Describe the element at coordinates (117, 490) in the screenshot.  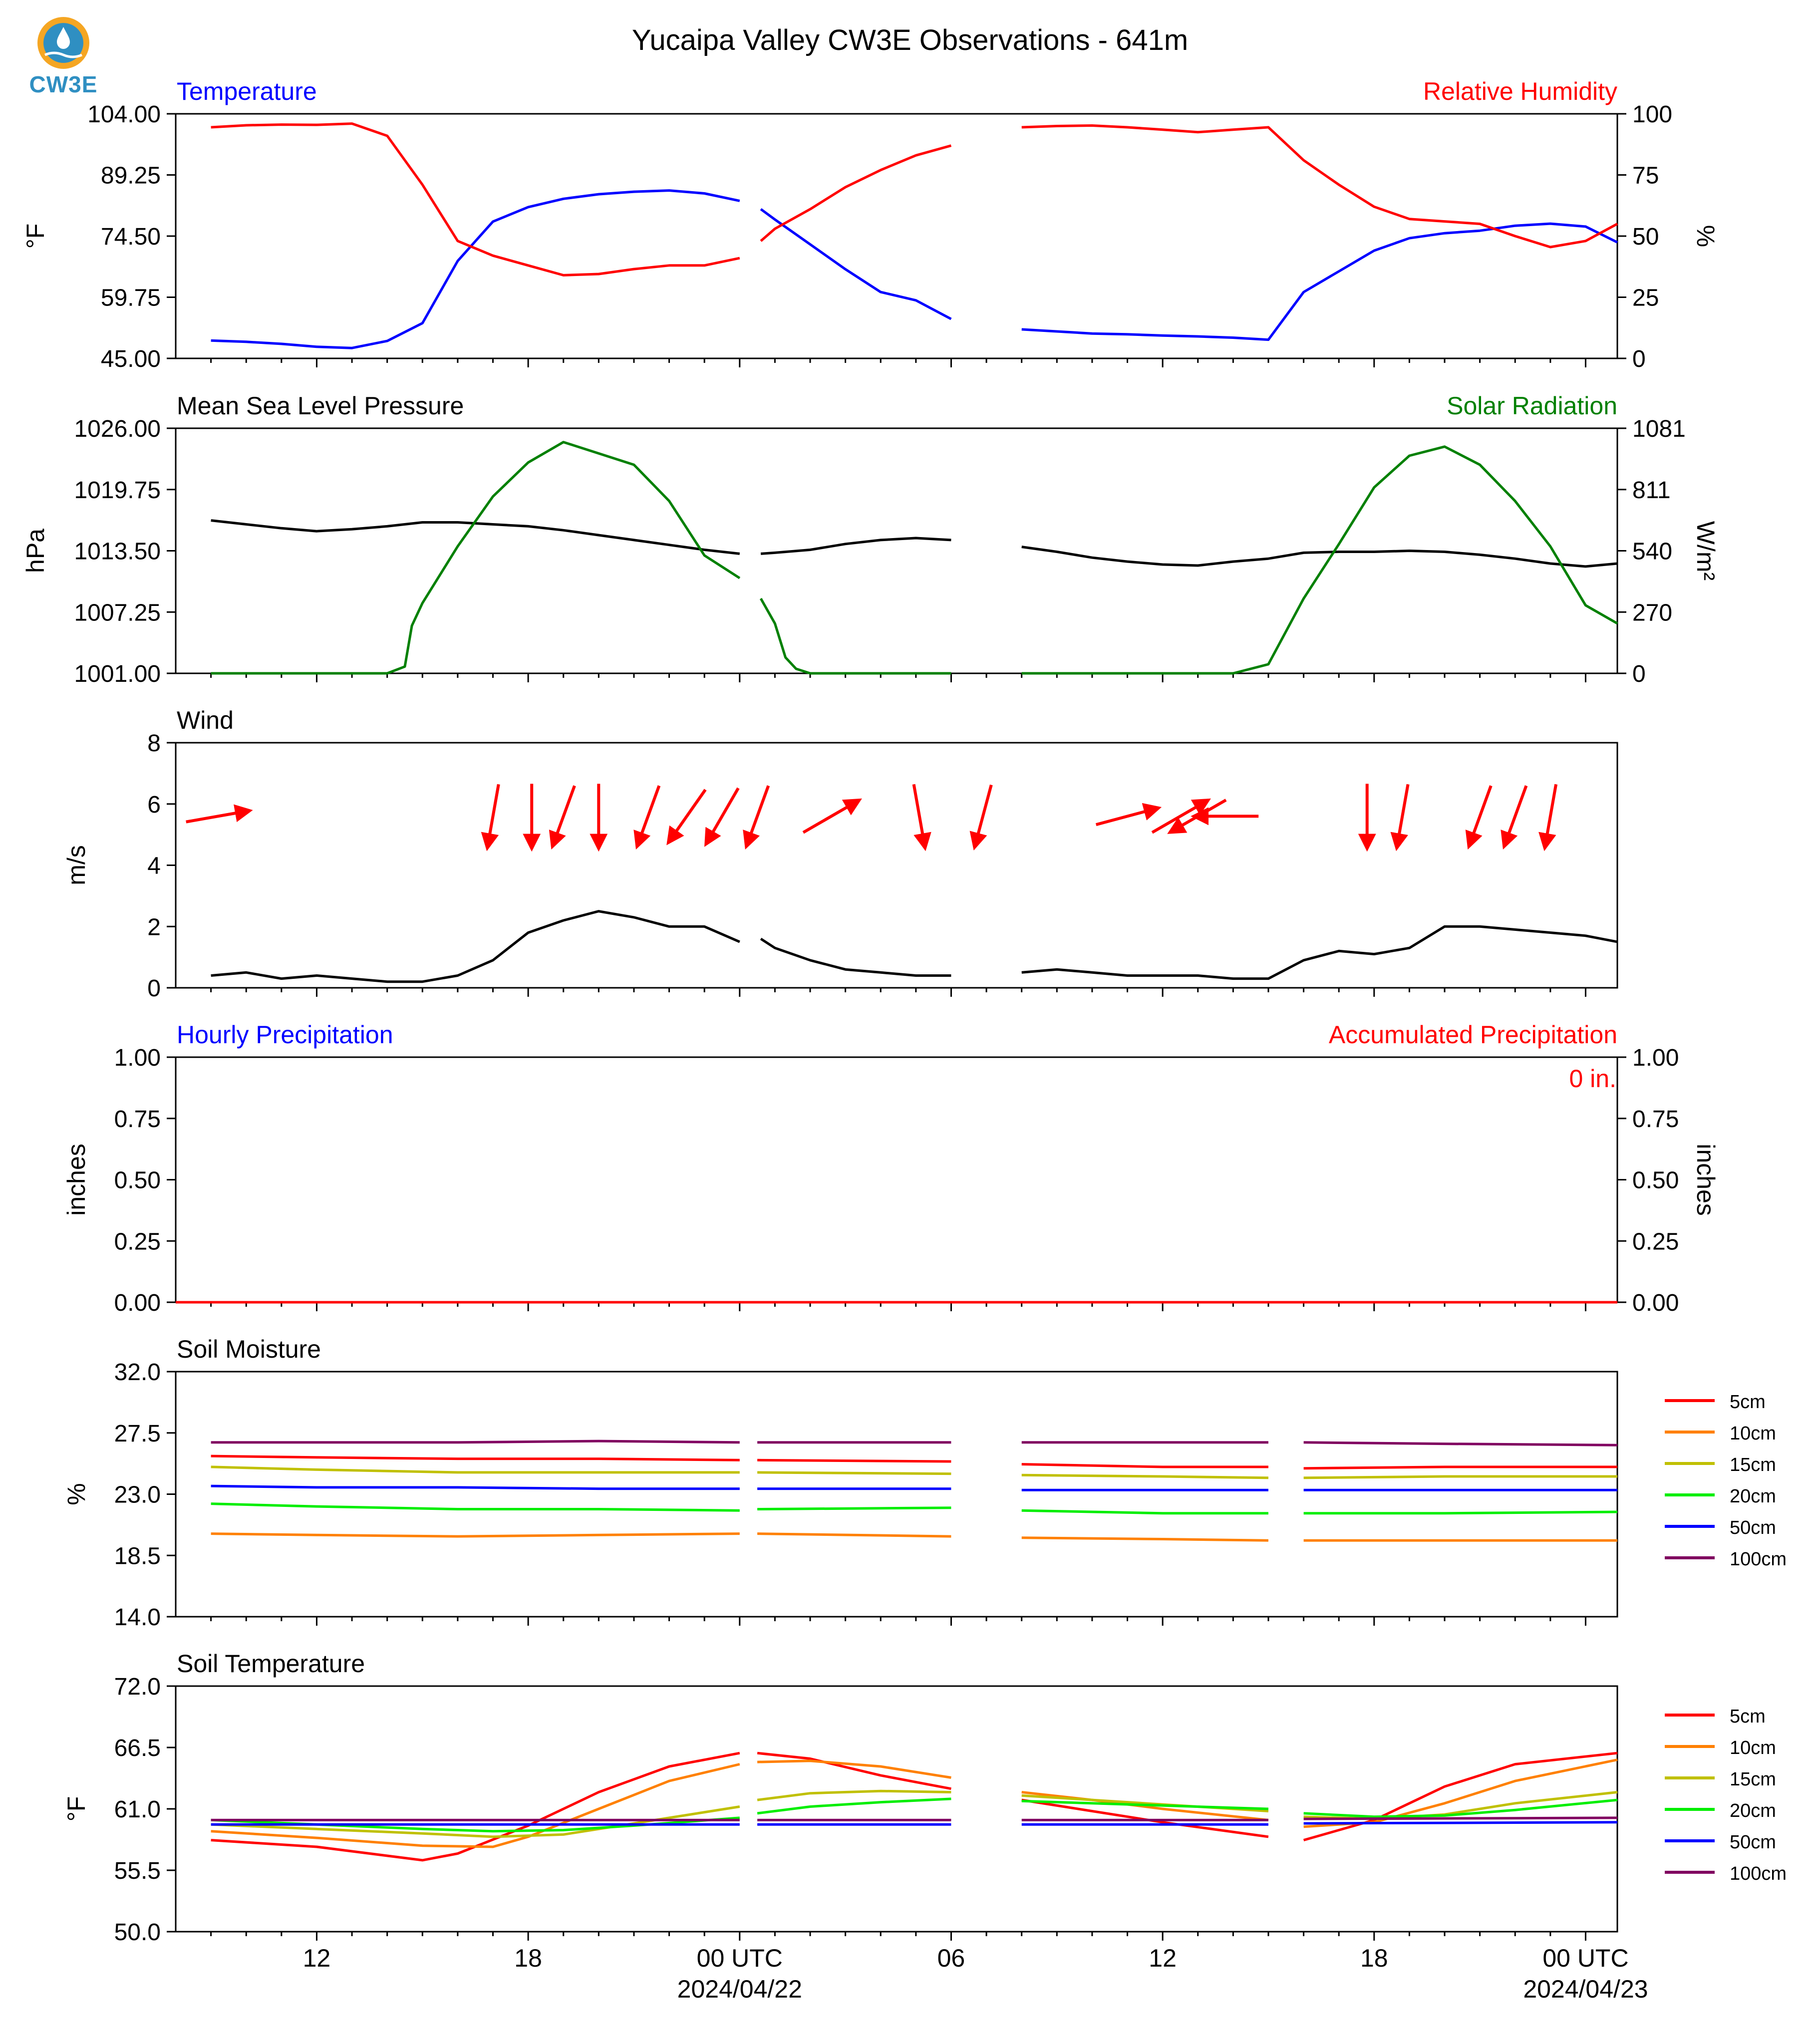
I see `y-tick-label-left: 1019.75` at that location.